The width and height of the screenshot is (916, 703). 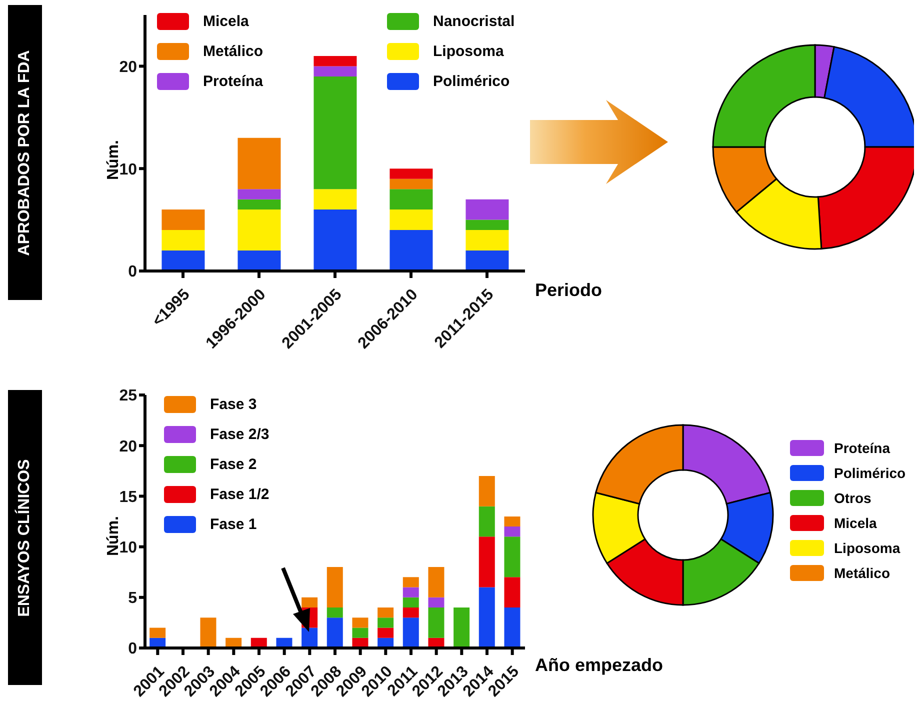 I want to click on y-tick-label: 25, so click(x=128, y=396).